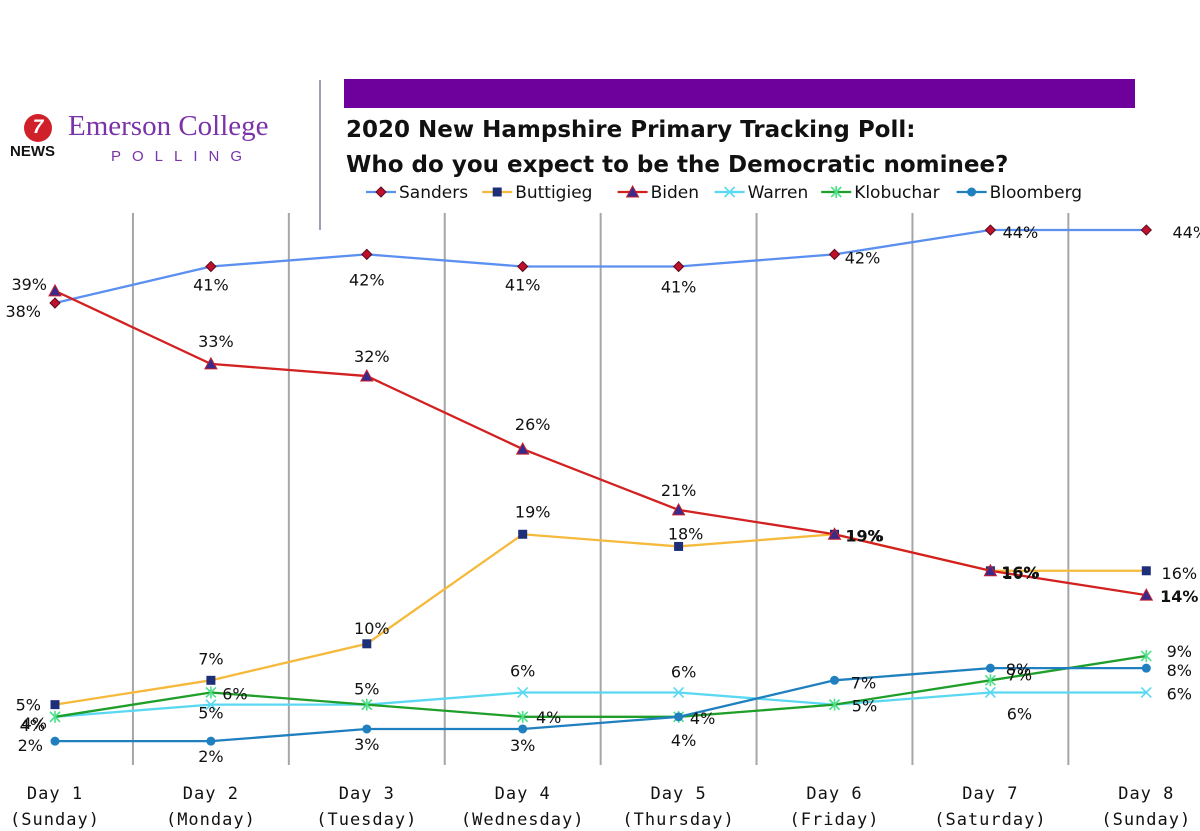 The width and height of the screenshot is (1200, 831). What do you see at coordinates (972, 192) in the screenshot?
I see `legend-bloomberg-marker` at bounding box center [972, 192].